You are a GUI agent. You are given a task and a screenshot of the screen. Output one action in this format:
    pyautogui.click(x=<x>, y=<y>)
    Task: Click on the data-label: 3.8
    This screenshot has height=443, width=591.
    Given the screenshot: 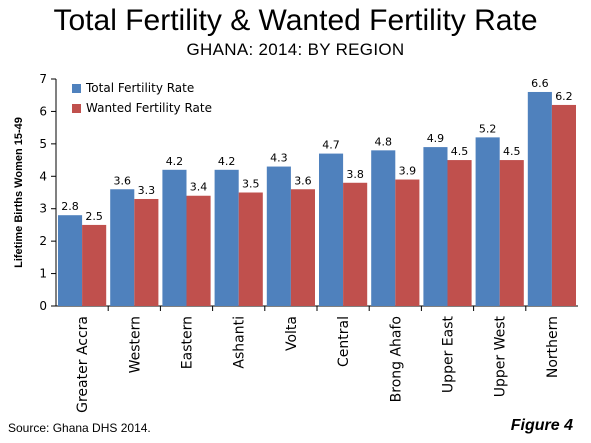 What is the action you would take?
    pyautogui.click(x=355, y=174)
    